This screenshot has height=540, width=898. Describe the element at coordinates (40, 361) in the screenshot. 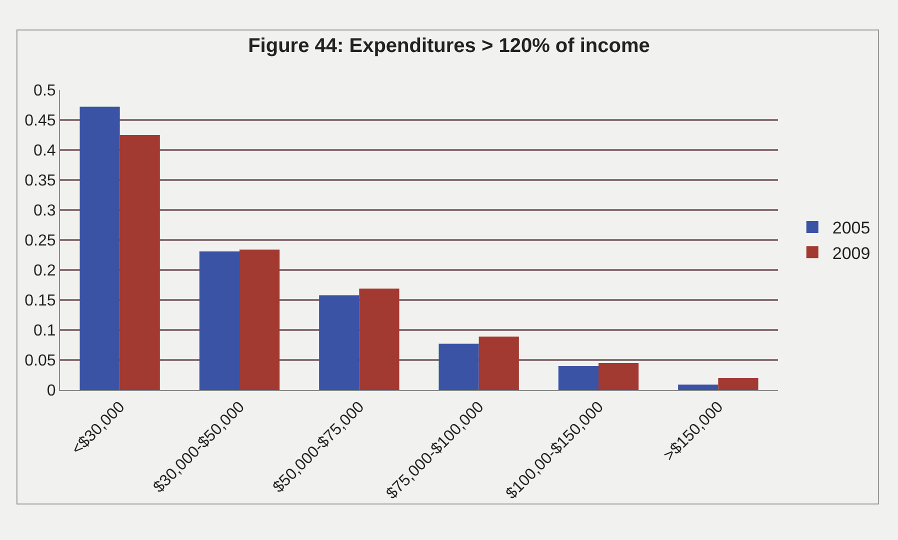

I see `y-tick-label: 0.05` at that location.